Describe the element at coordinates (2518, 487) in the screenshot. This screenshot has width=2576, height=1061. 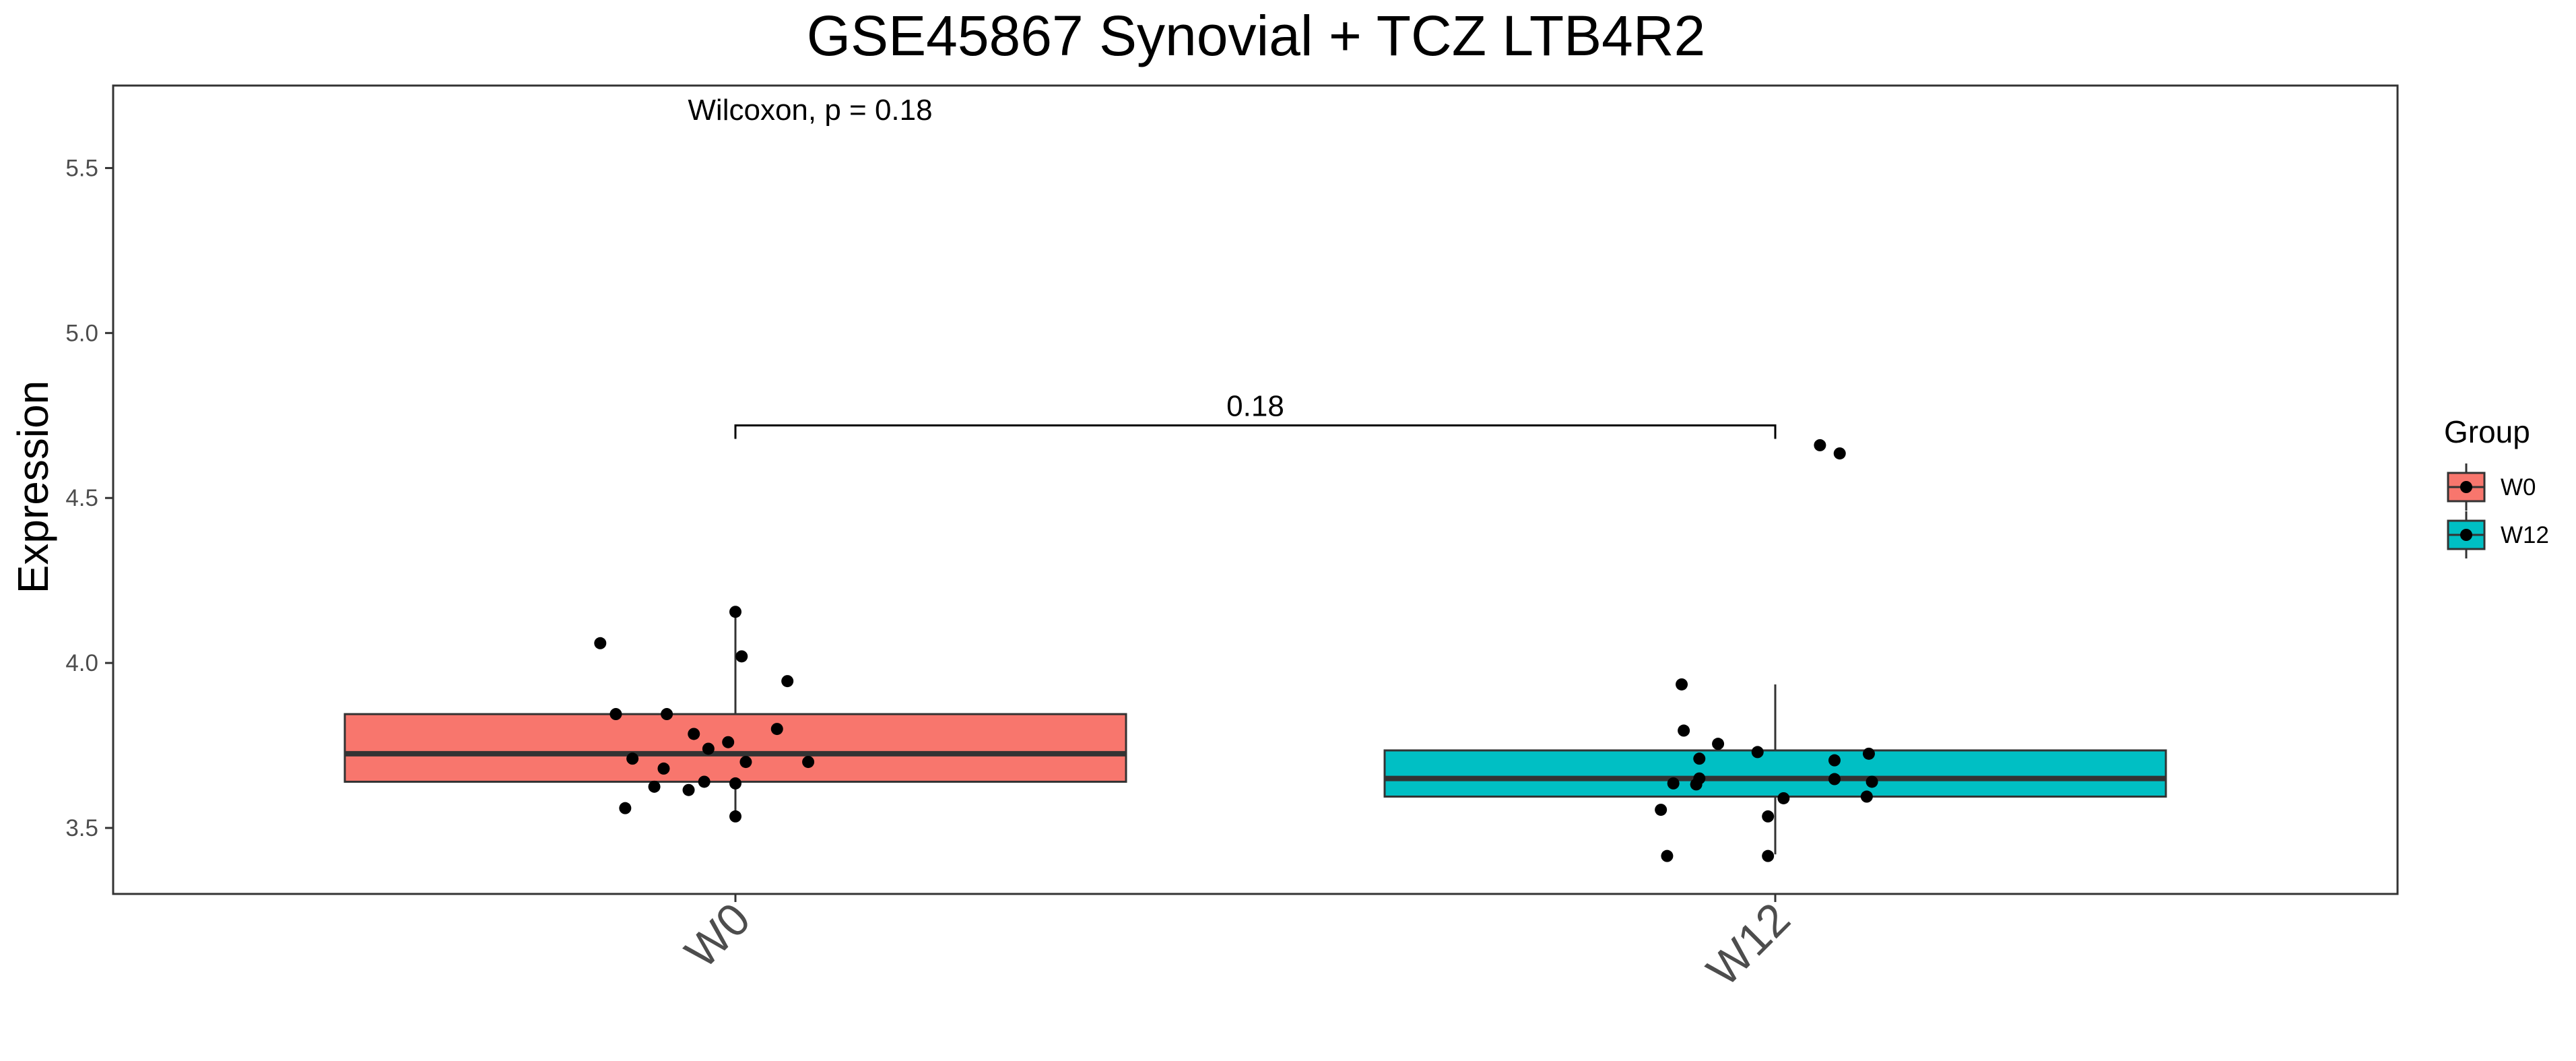
I see `legend-label: W0` at that location.